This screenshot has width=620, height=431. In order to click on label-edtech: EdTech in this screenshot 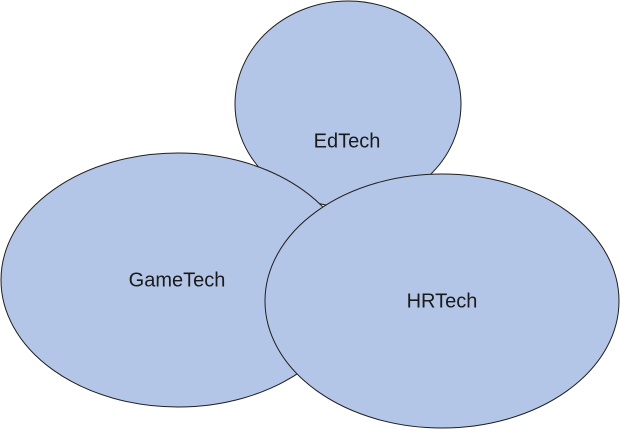, I will do `click(347, 141)`.